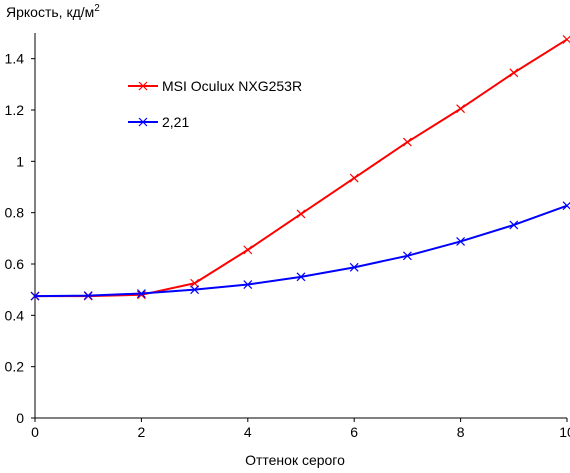 This screenshot has width=570, height=473. Describe the element at coordinates (20, 161) in the screenshot. I see `y-tick-label: 1` at that location.